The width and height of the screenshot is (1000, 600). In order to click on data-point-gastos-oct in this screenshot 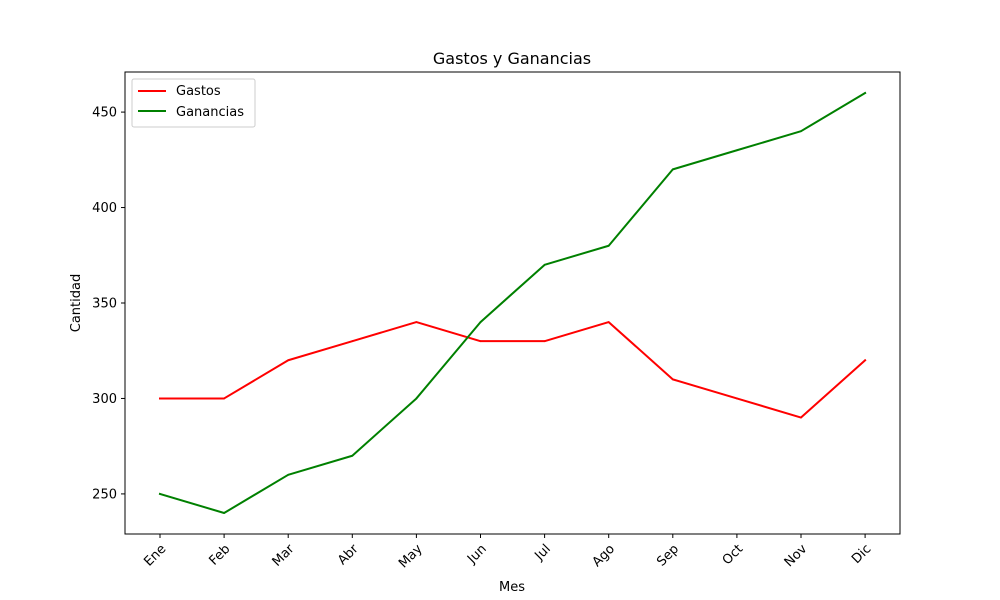, I will do `click(737, 398)`.